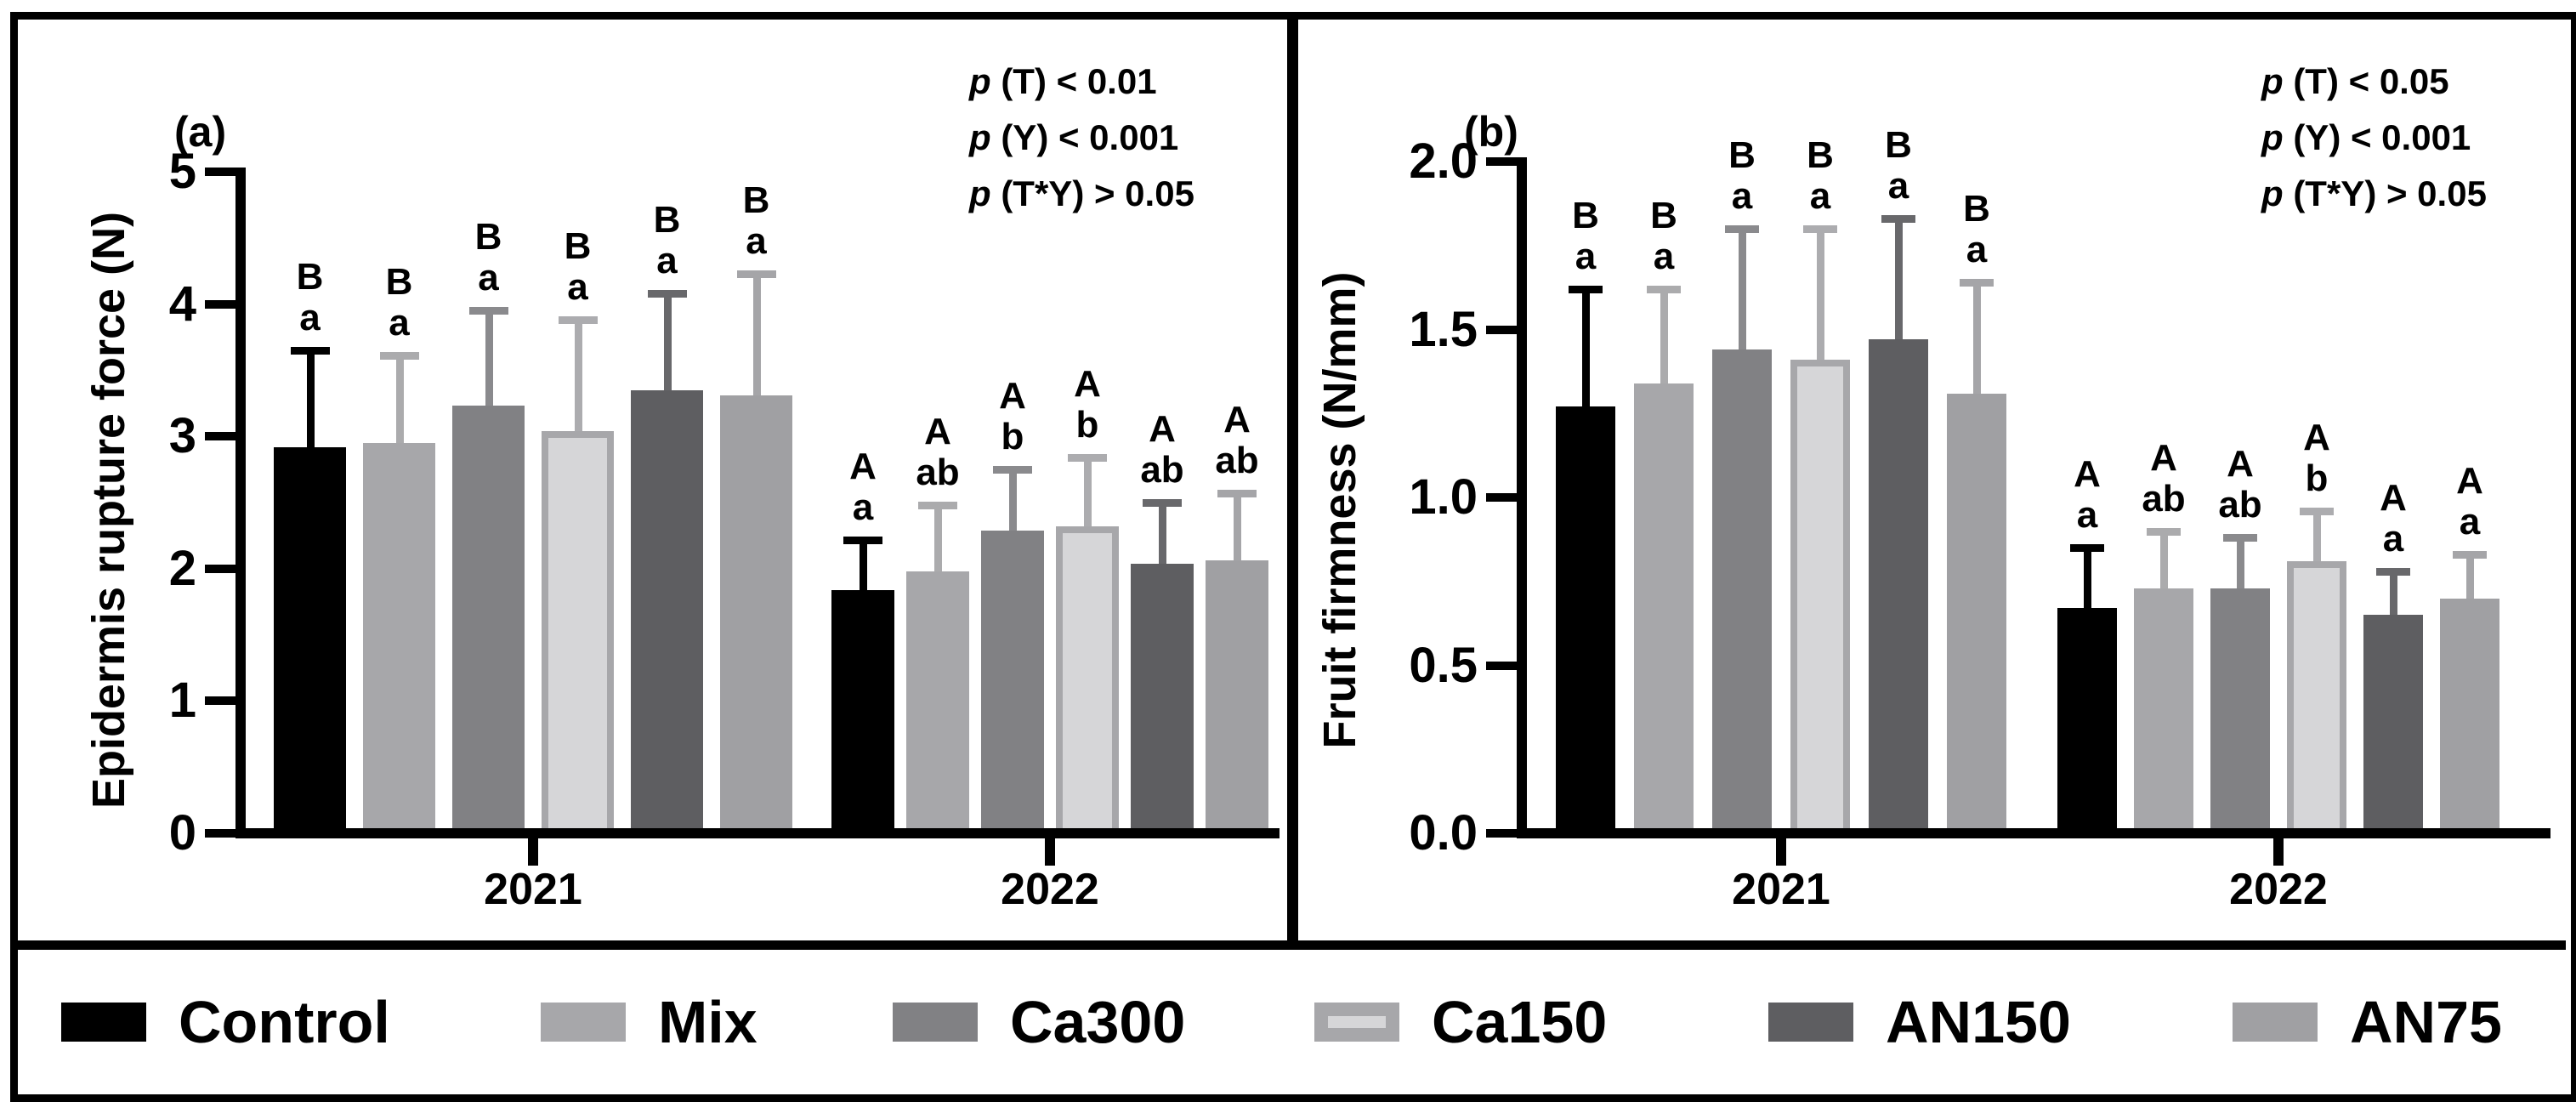  I want to click on errorbar-line-control-2022, so click(864, 566).